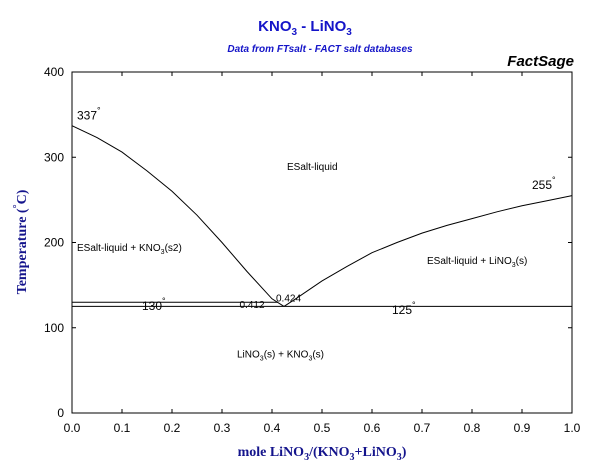 The image size is (590, 465). Describe the element at coordinates (544, 183) in the screenshot. I see `annotation-label: 255°` at that location.